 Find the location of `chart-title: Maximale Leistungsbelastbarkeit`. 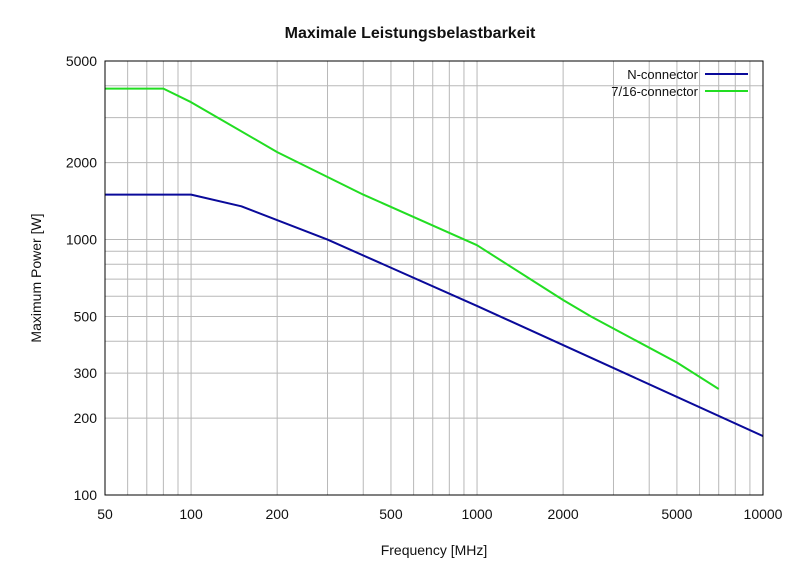

chart-title: Maximale Leistungsbelastbarkeit is located at coordinates (410, 33).